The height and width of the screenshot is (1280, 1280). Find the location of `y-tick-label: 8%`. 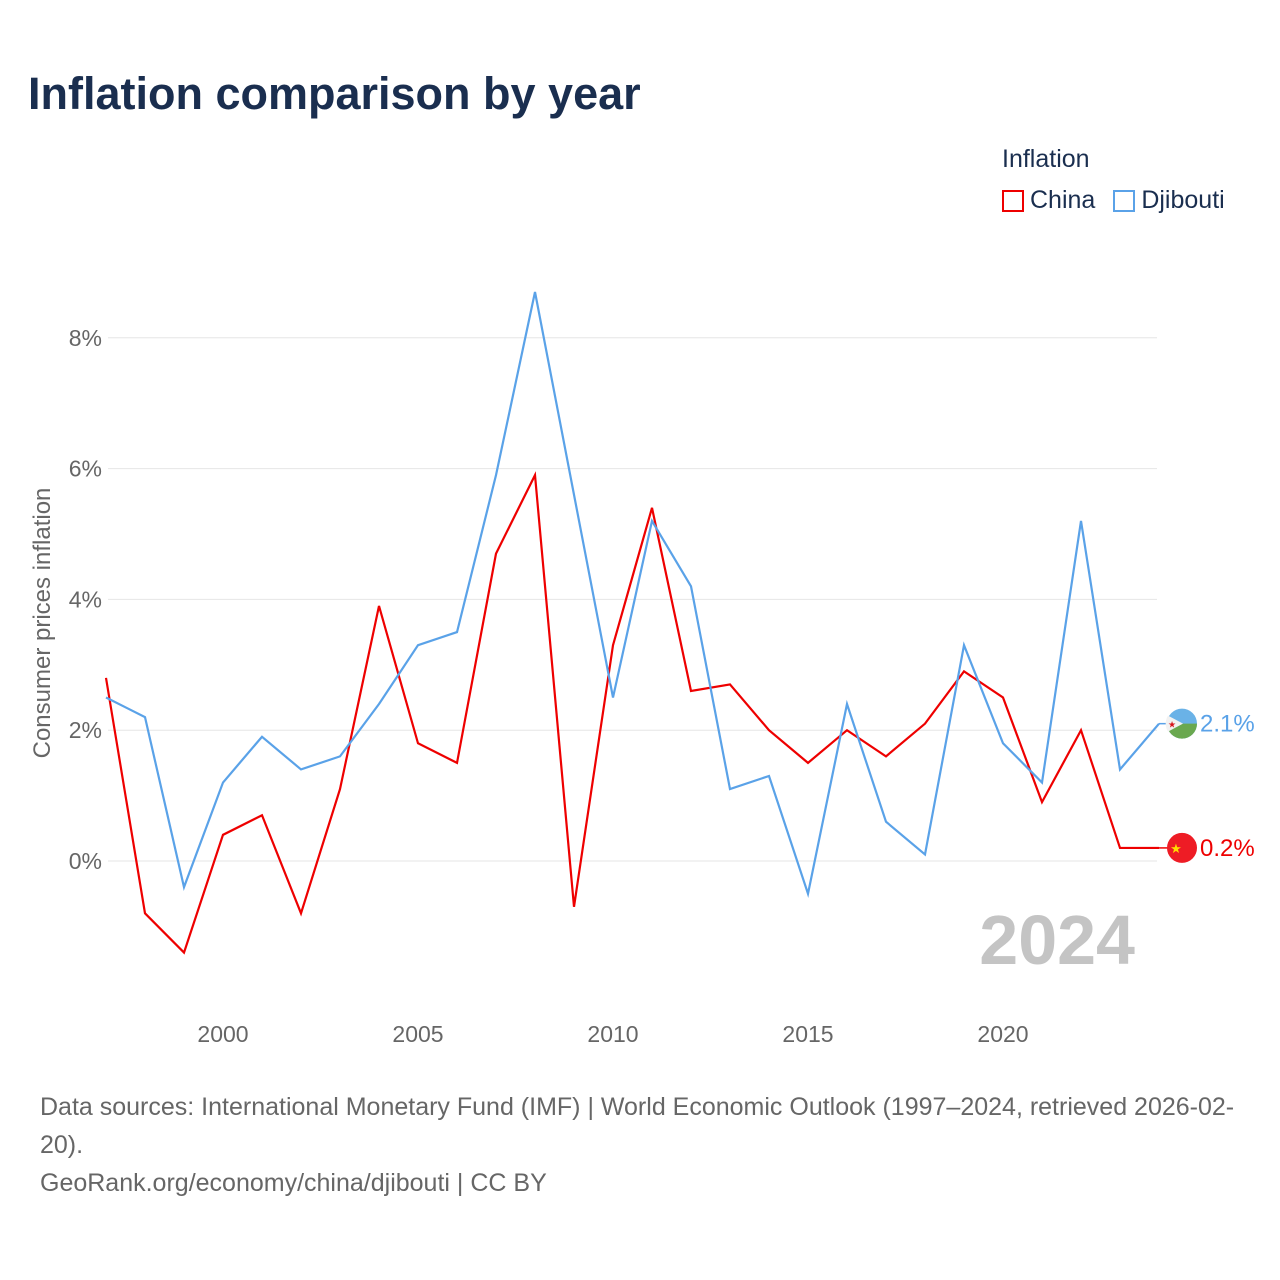

y-tick-label: 8% is located at coordinates (85, 338).